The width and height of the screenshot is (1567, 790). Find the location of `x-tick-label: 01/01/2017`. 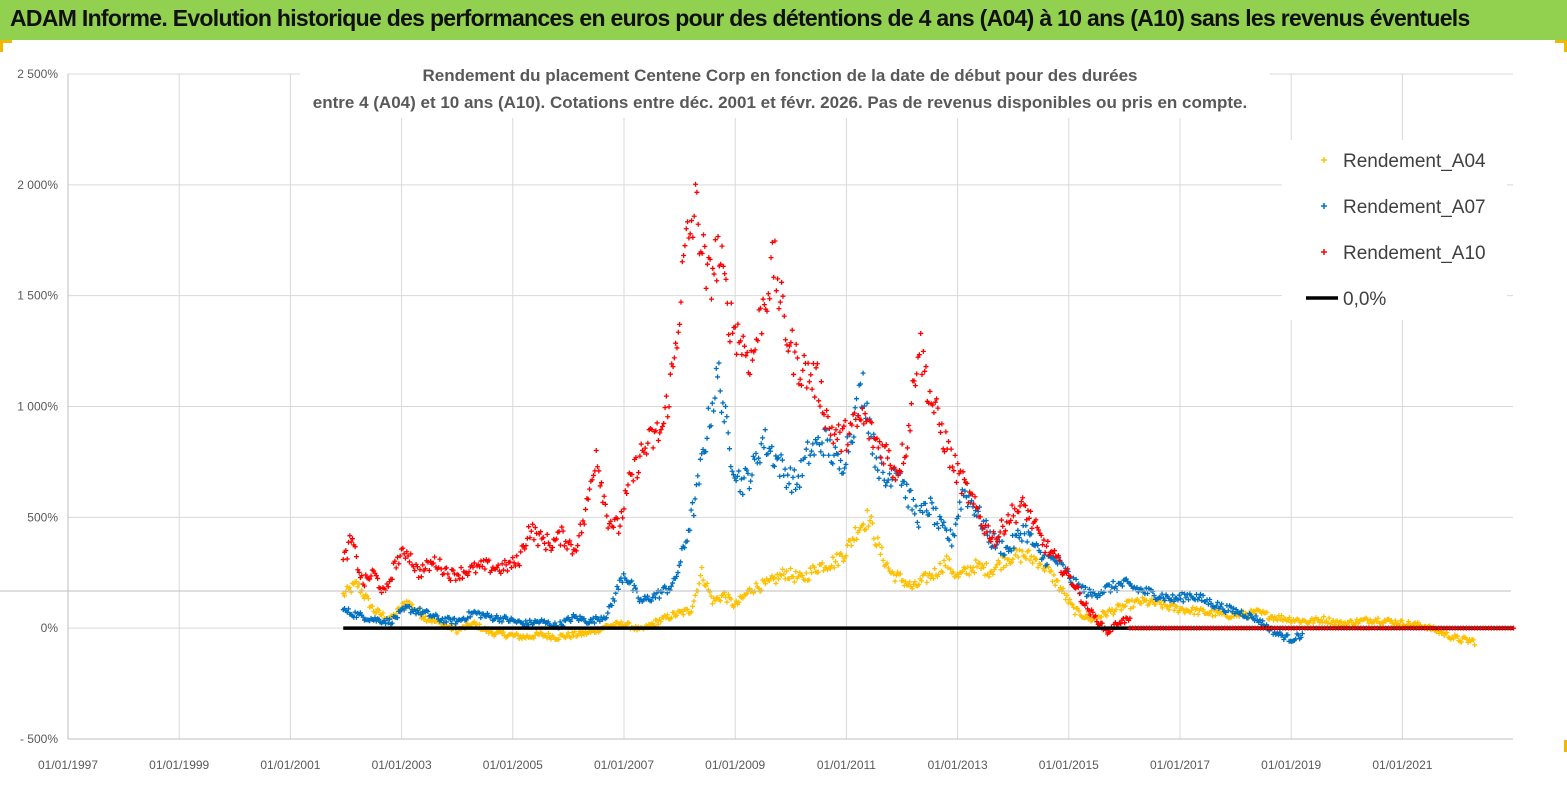

x-tick-label: 01/01/2017 is located at coordinates (1180, 765).